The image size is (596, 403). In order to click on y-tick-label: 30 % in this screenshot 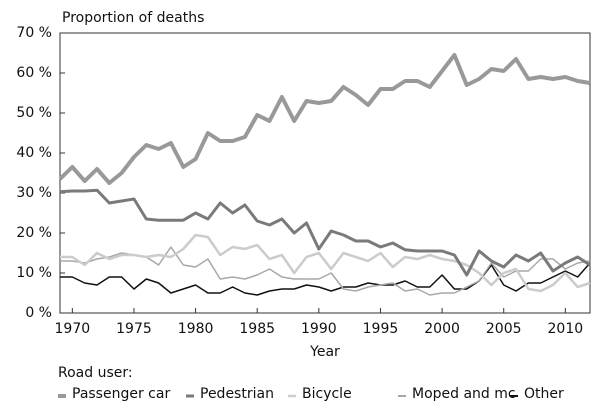, I will do `click(34, 193)`.